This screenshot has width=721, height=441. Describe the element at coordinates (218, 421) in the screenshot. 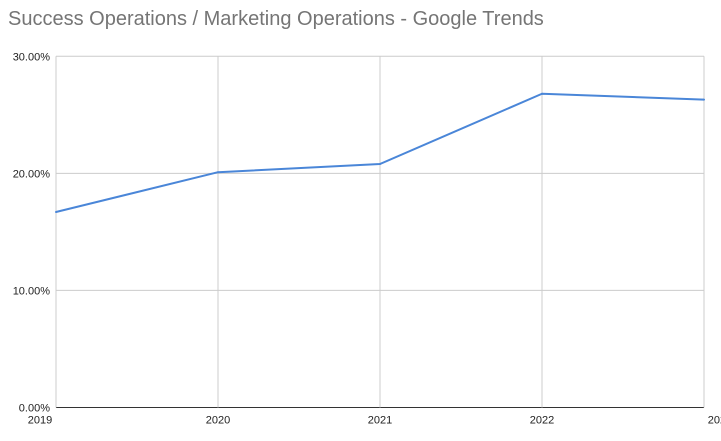

I see `x-tick-label: 2020` at that location.